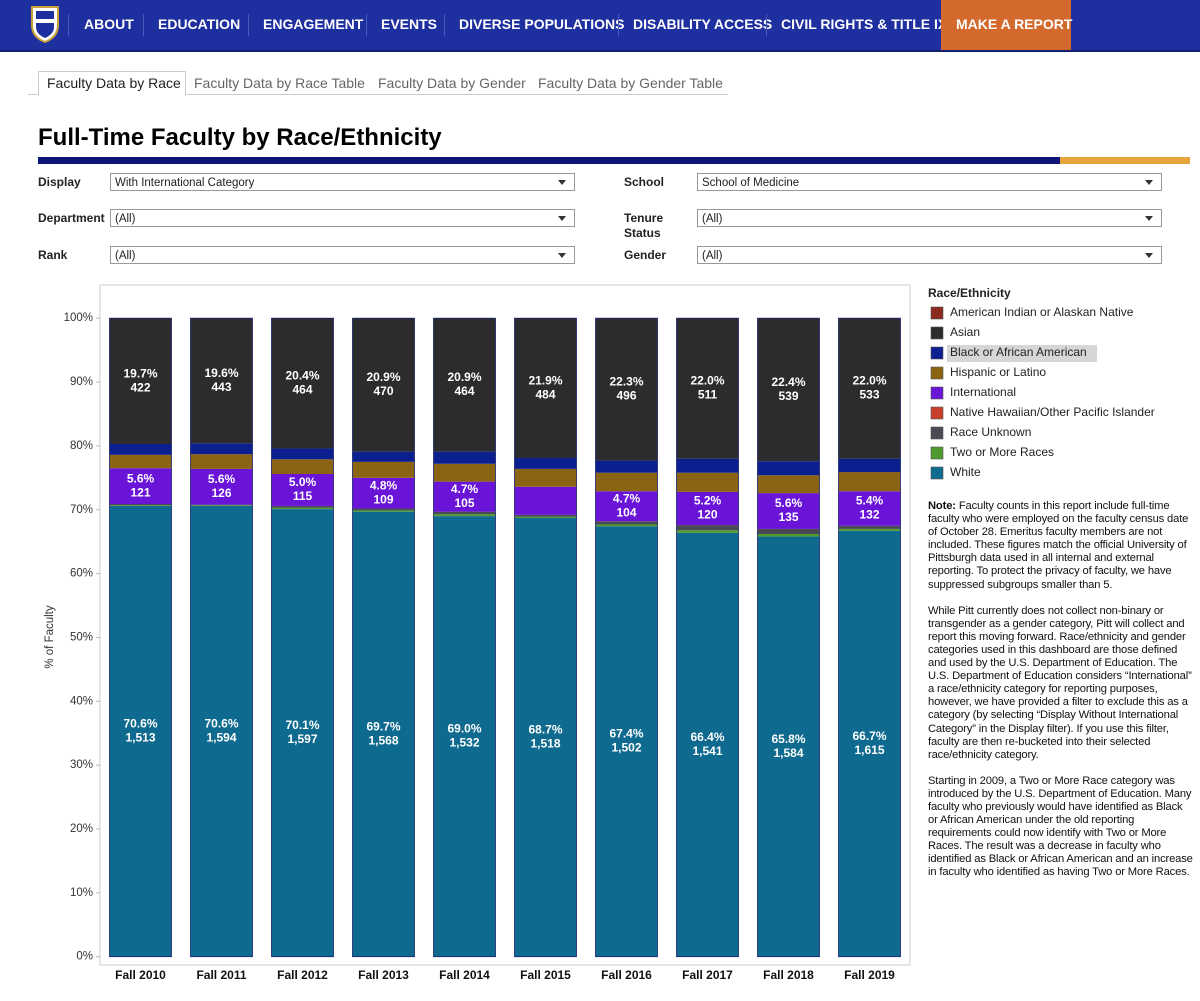 The image size is (1200, 1001). I want to click on nav-link: ENGAGEMENT, so click(313, 24).